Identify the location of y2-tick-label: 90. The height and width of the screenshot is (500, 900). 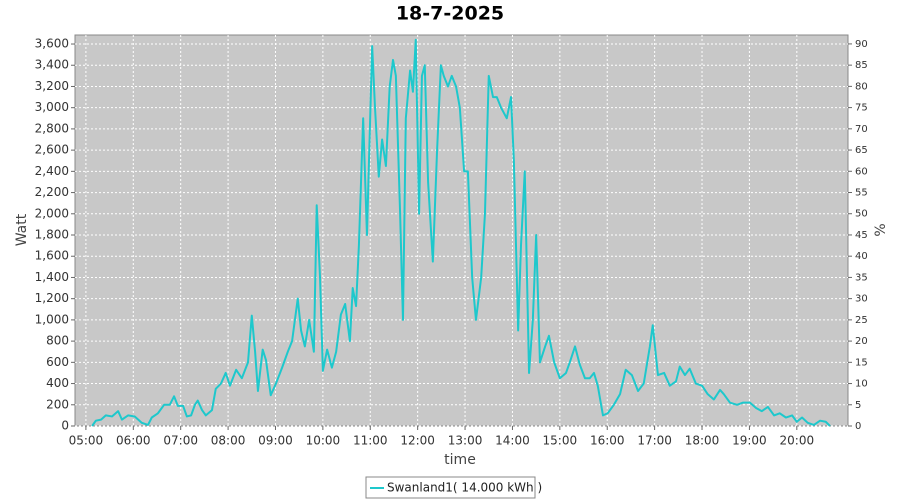
(861, 44).